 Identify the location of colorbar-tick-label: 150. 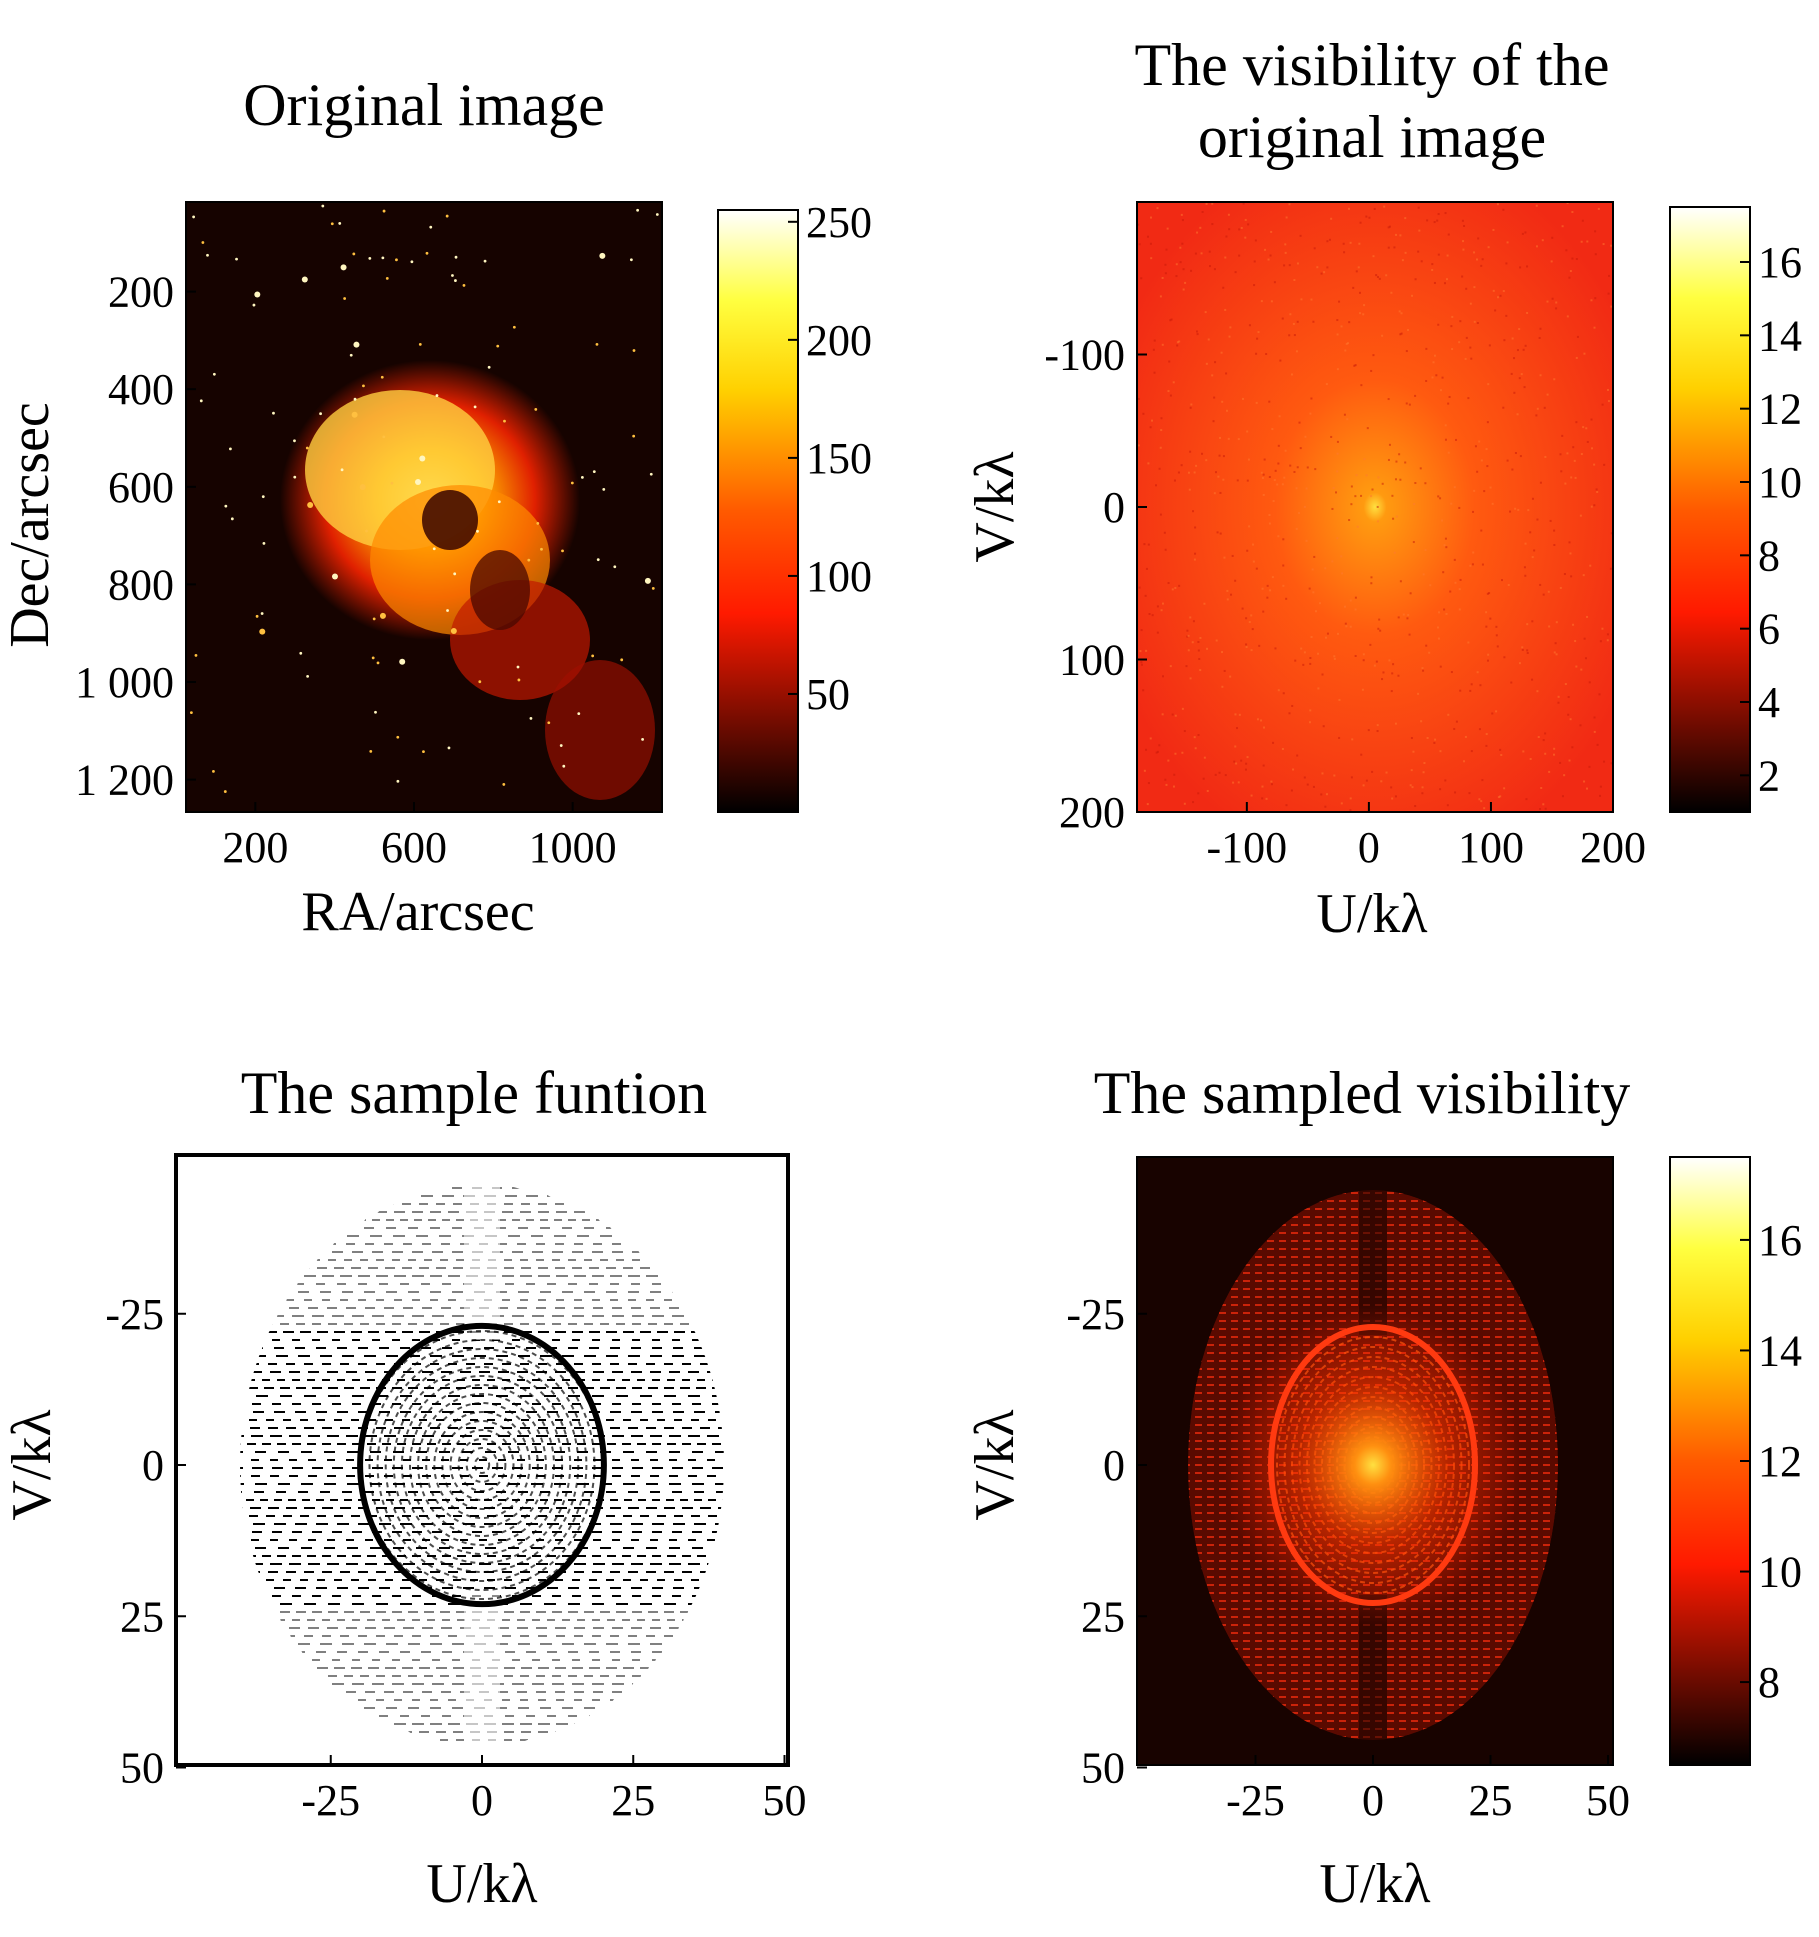
(839, 458).